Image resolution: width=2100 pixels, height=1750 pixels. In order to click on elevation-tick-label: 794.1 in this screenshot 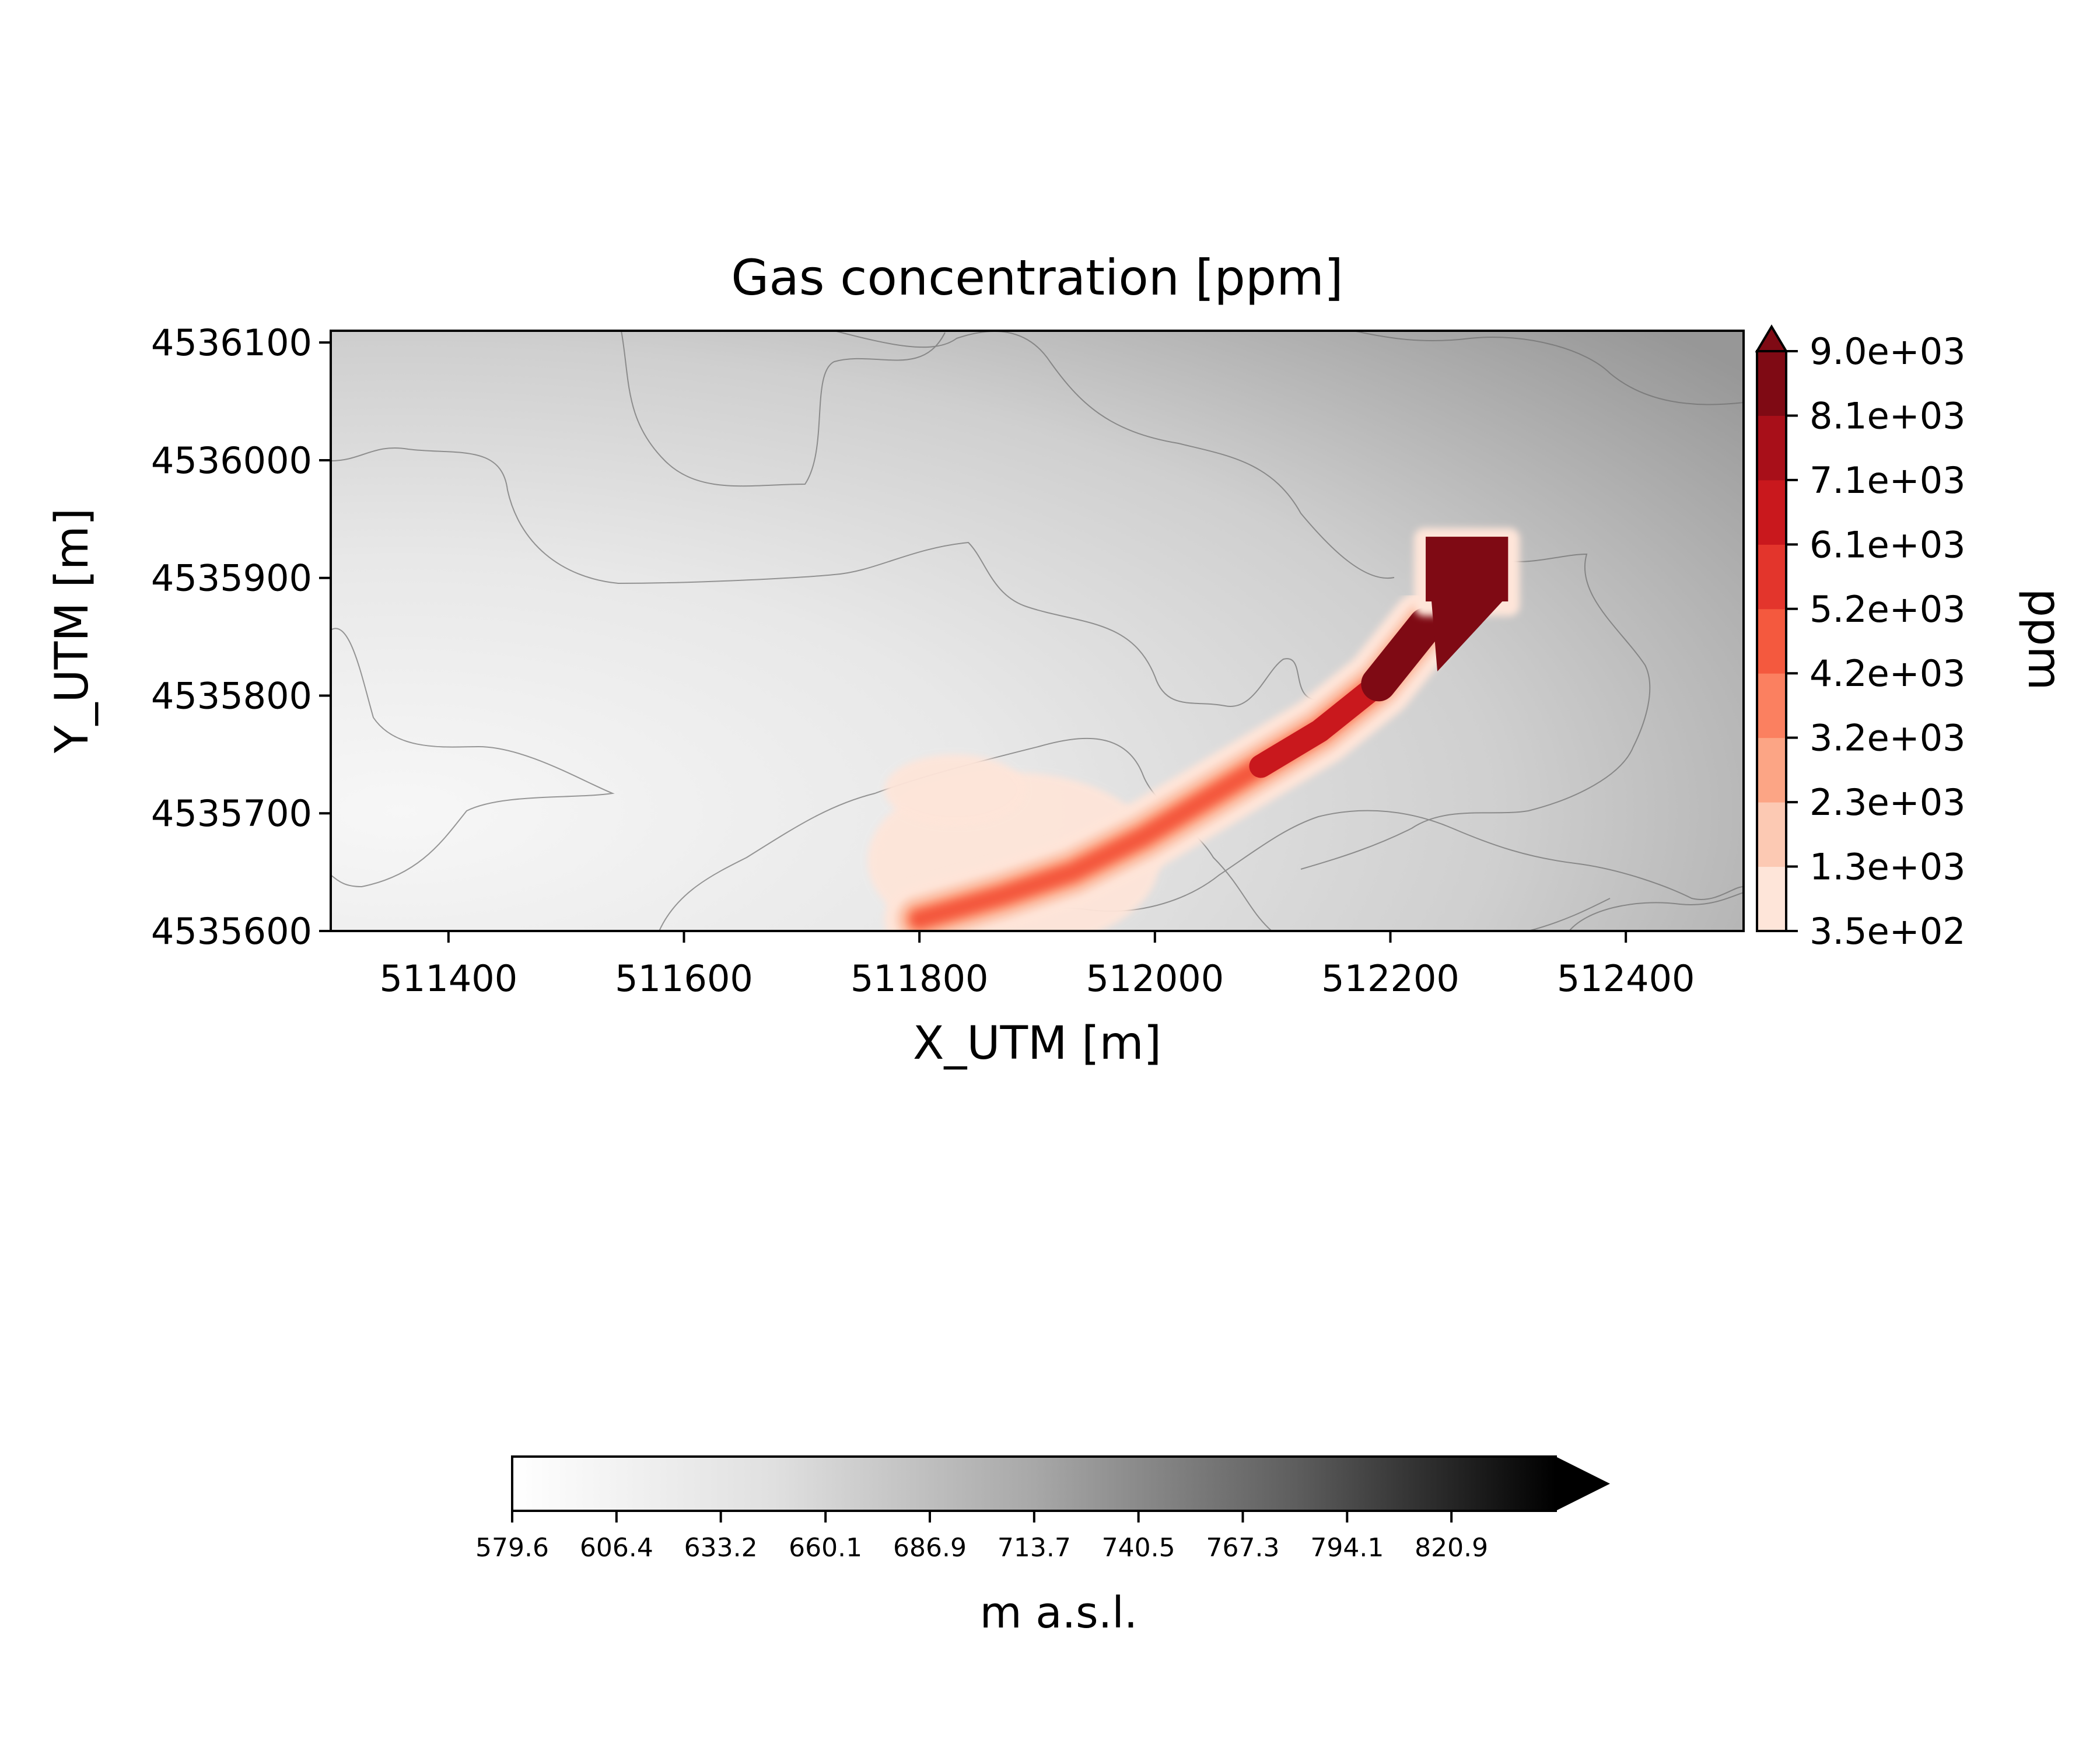, I will do `click(1347, 1548)`.